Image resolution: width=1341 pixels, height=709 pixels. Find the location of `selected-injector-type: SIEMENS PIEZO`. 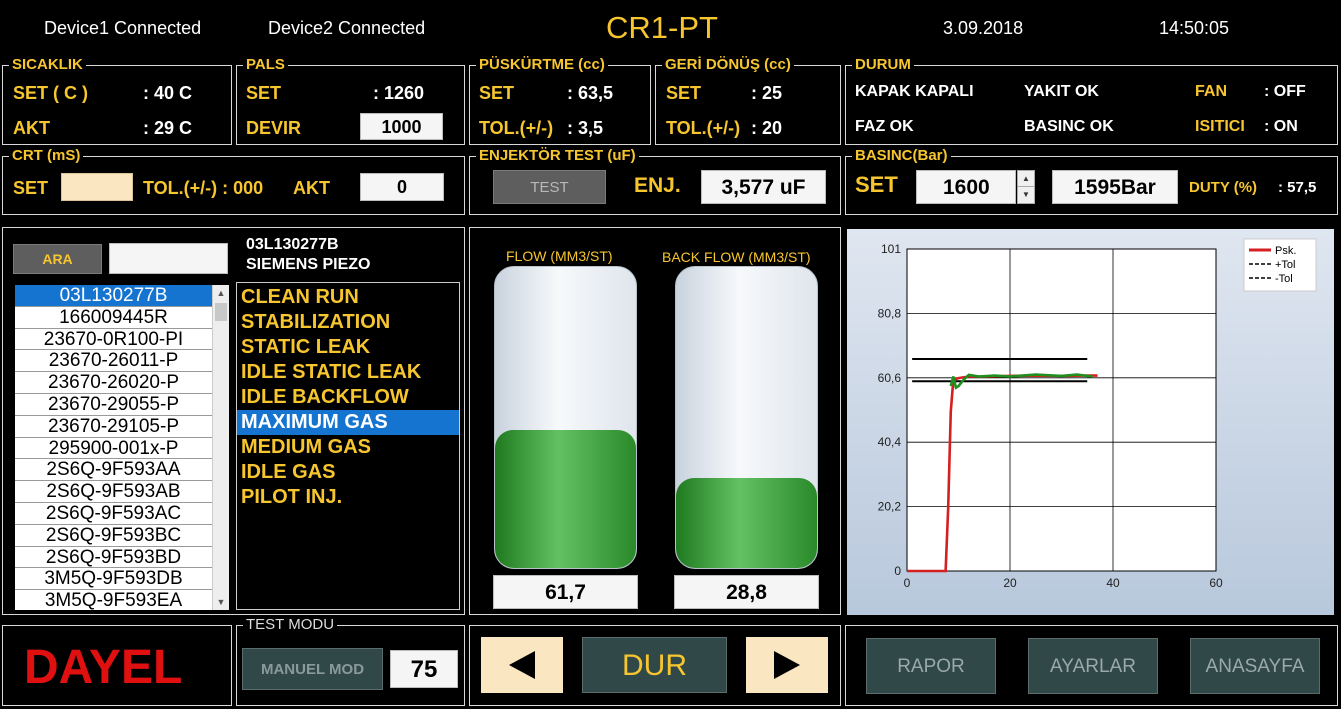

selected-injector-type: SIEMENS PIEZO is located at coordinates (308, 264).